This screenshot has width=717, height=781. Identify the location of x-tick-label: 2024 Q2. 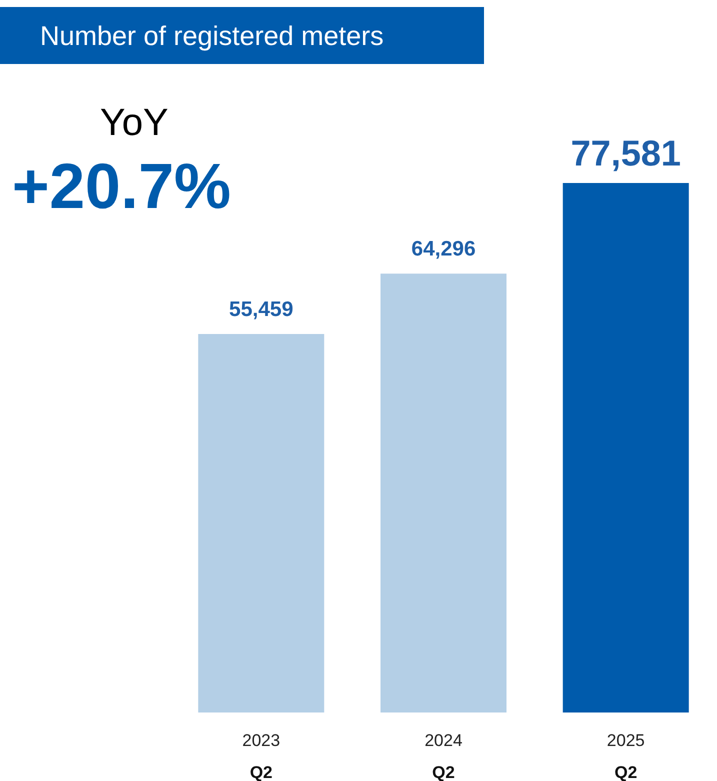
(443, 756).